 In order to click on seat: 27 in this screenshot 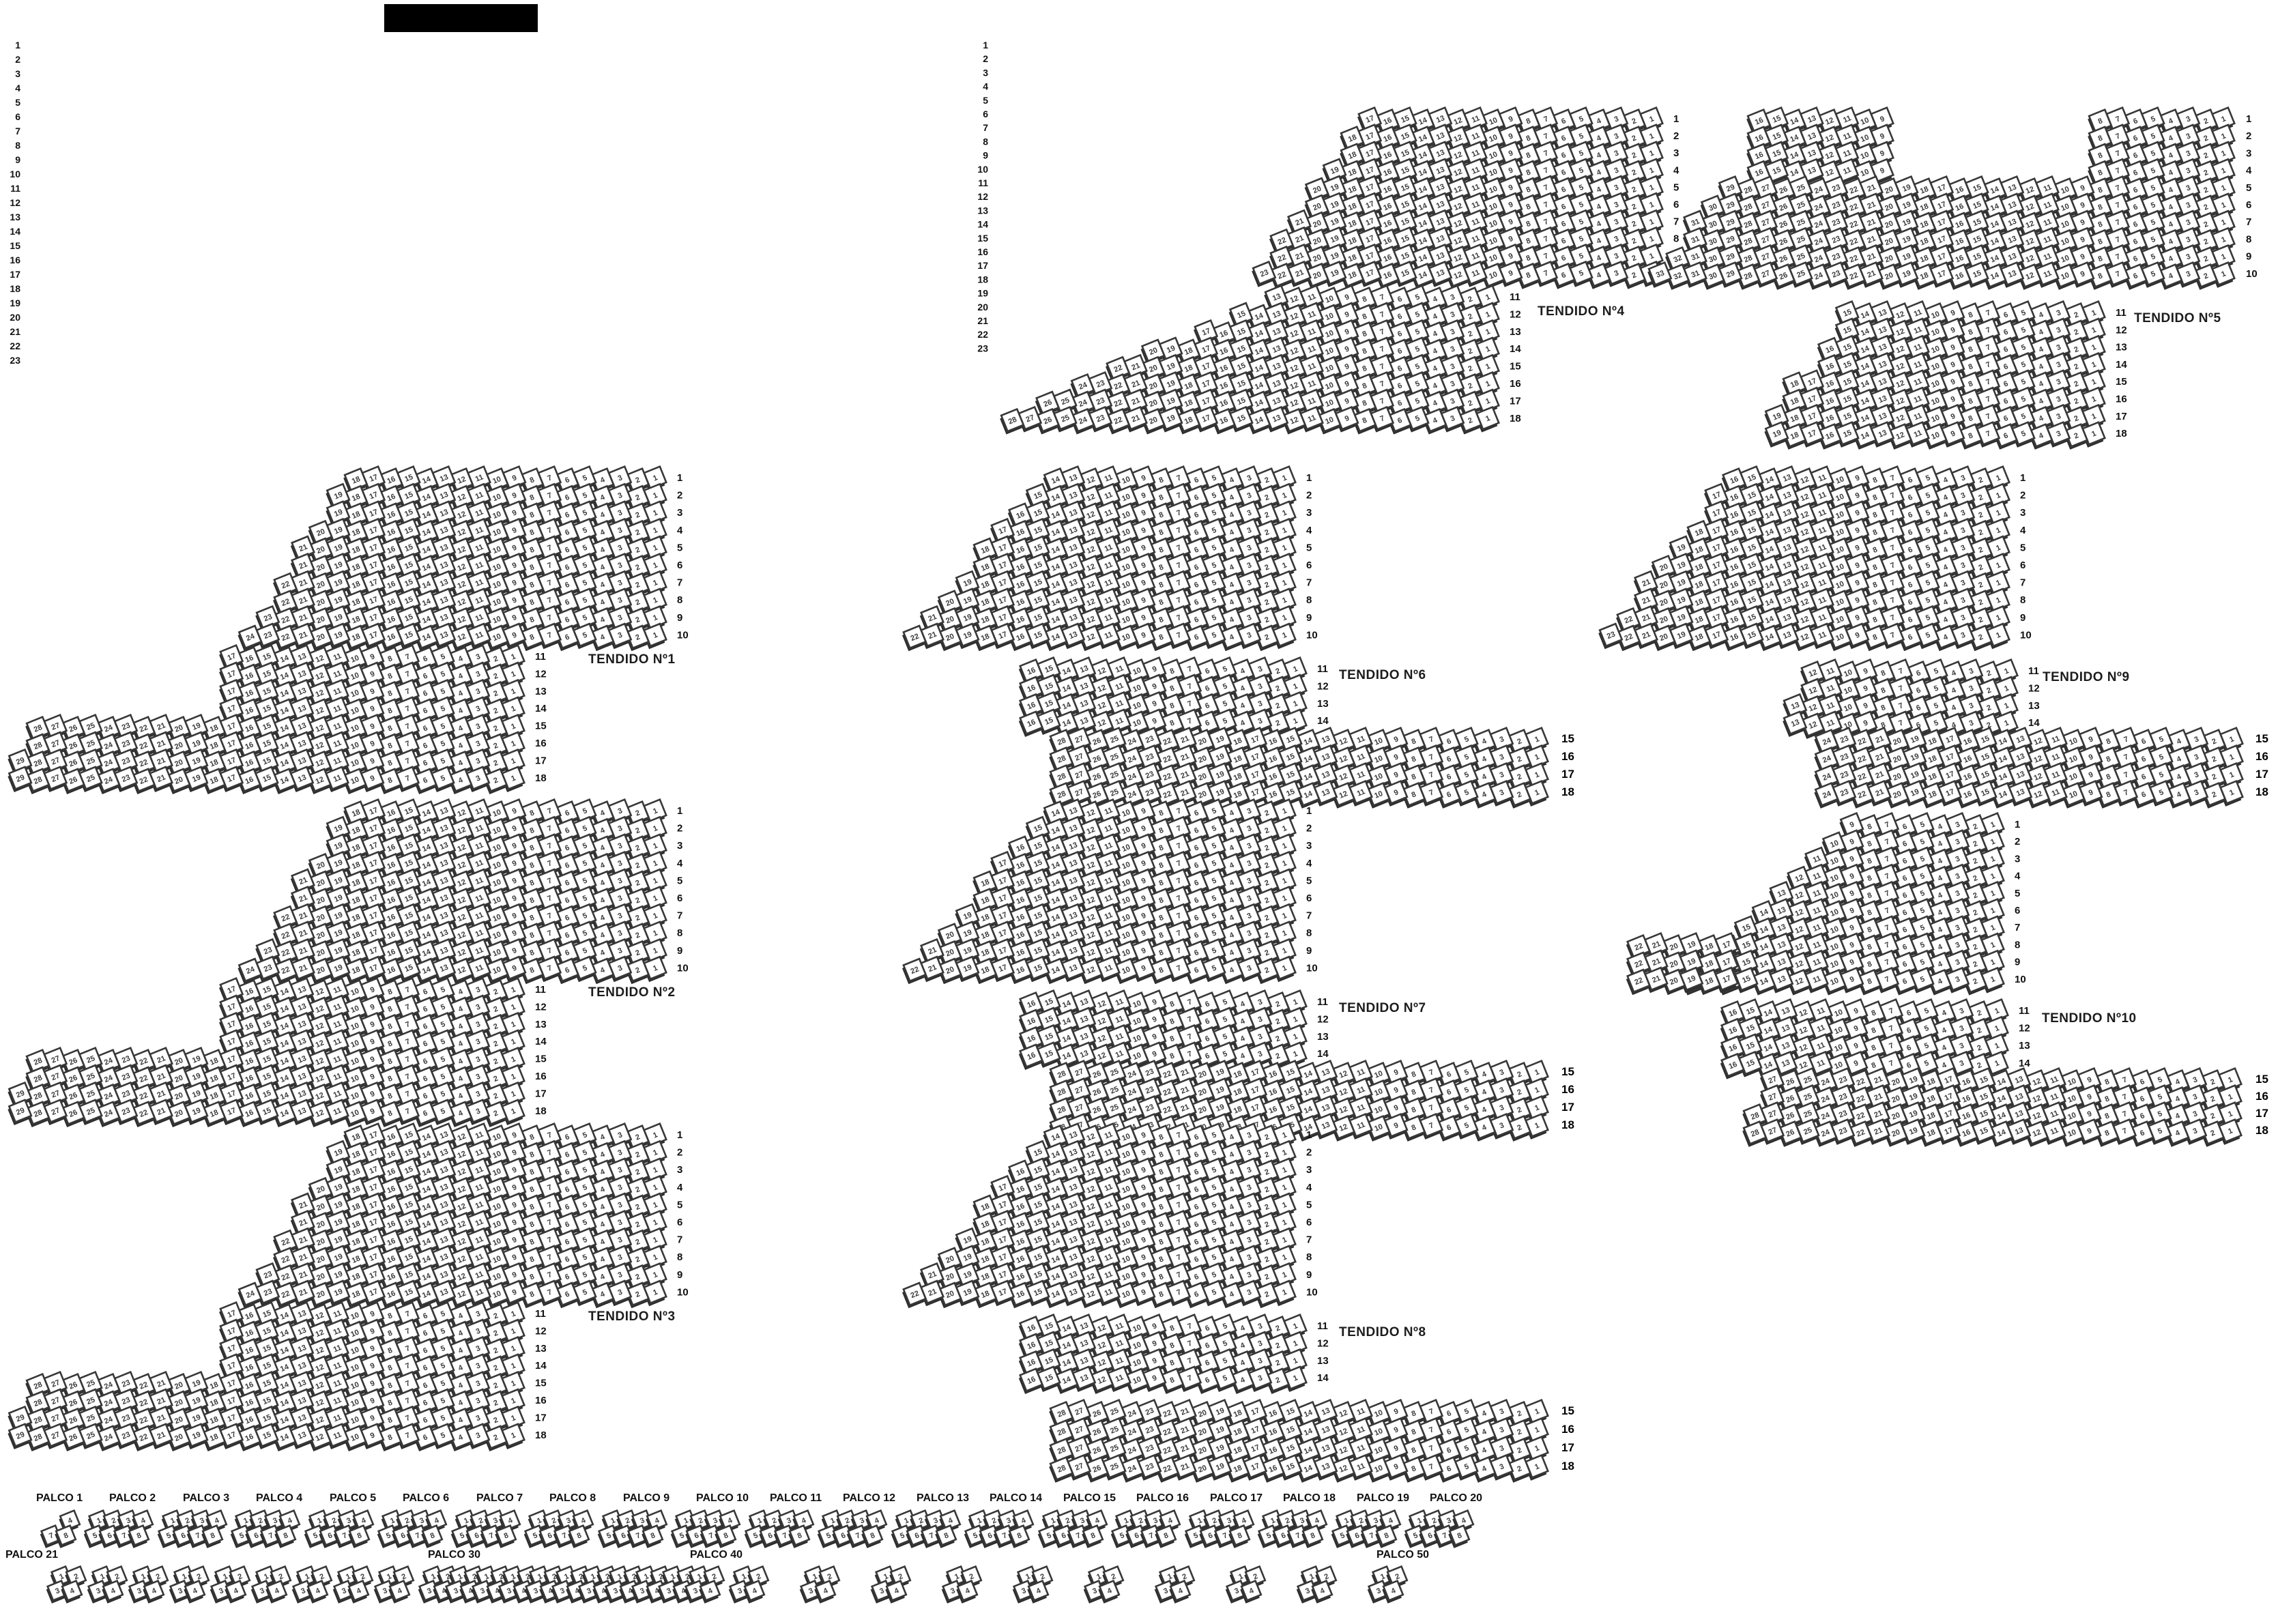, I will do `click(55, 779)`.